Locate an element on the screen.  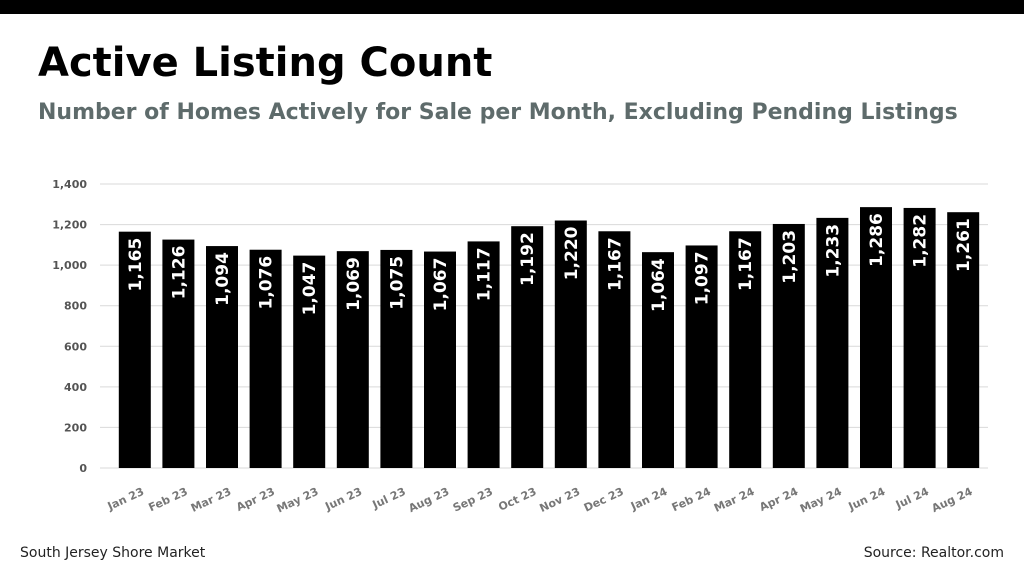
x-tick-label: Nov 23 is located at coordinates (560, 500).